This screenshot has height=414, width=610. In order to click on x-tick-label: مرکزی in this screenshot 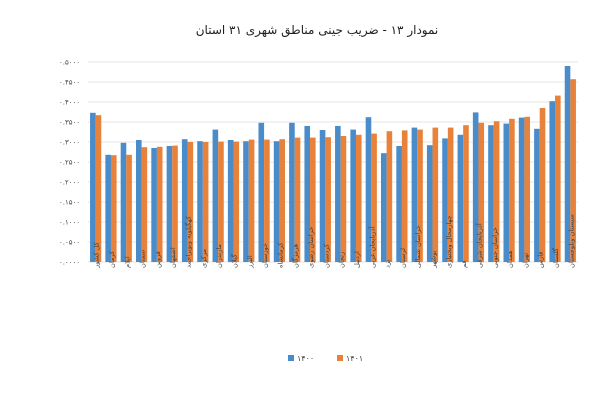, I will do `click(204, 258)`.